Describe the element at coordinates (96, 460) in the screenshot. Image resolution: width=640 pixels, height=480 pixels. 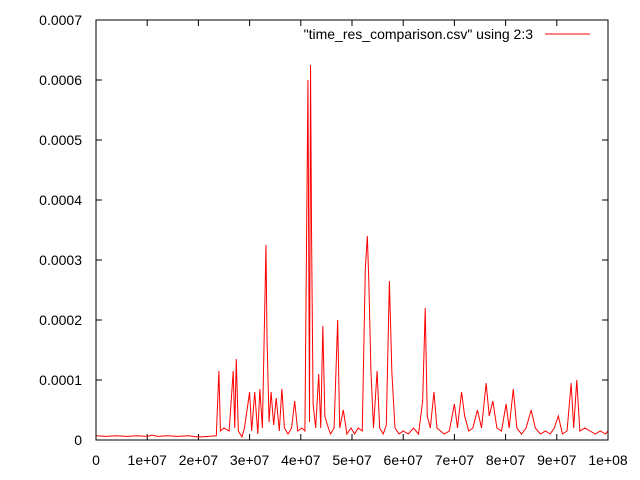
I see `x-tick-label: 0` at that location.